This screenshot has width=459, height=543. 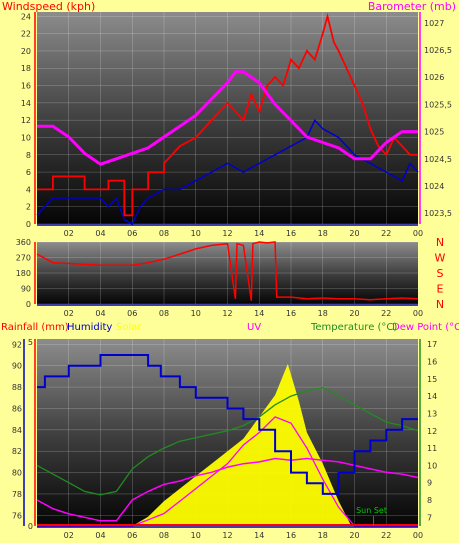 I want to click on y-right-tick-label: 1025, so click(x=434, y=132).